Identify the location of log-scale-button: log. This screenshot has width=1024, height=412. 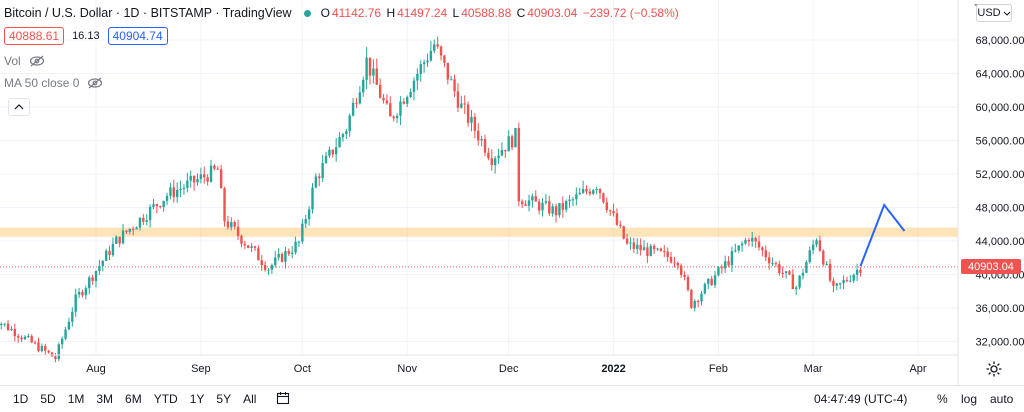
(969, 399).